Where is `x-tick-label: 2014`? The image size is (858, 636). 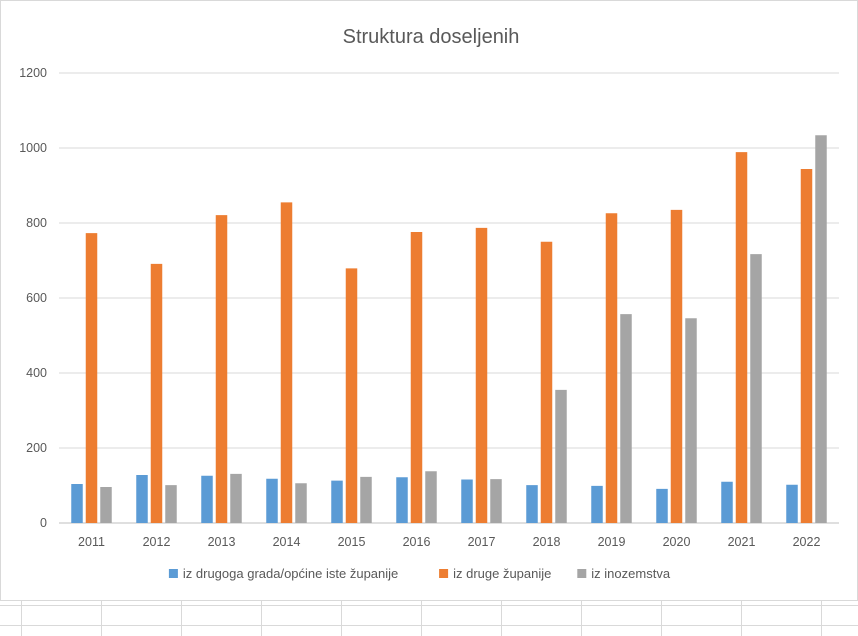
x-tick-label: 2014 is located at coordinates (287, 542).